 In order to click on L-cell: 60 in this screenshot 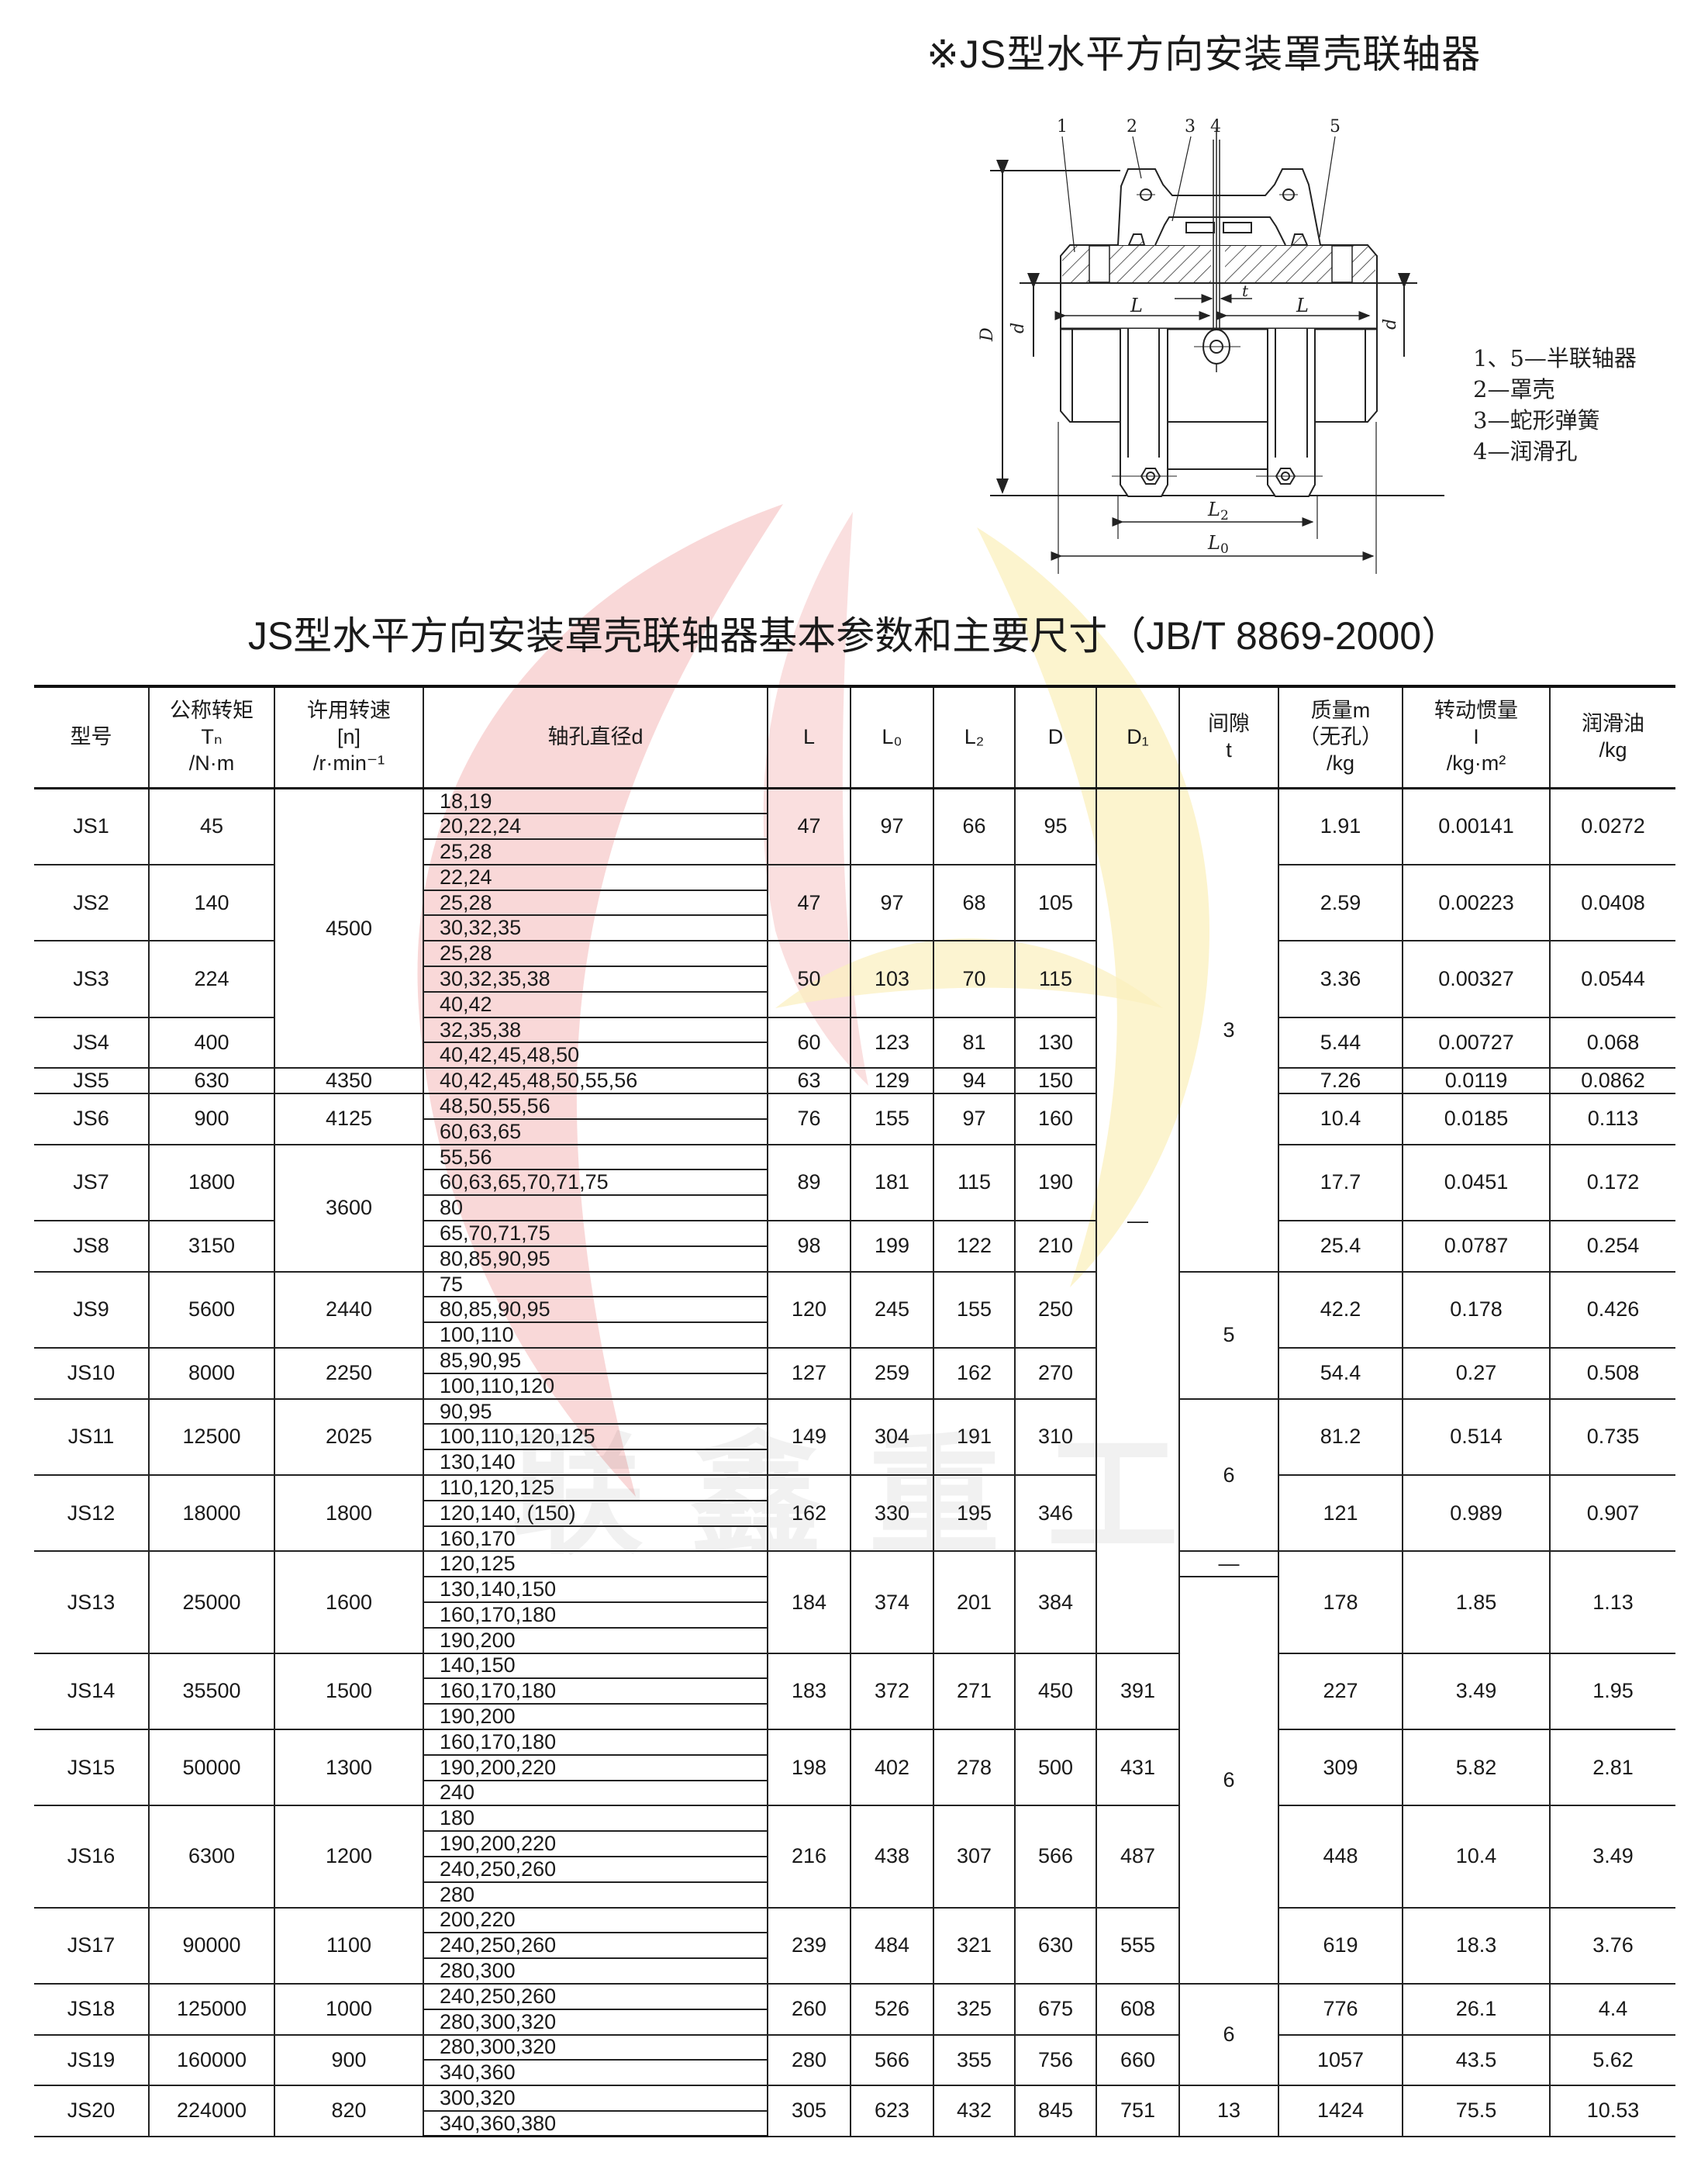, I will do `click(809, 1042)`.